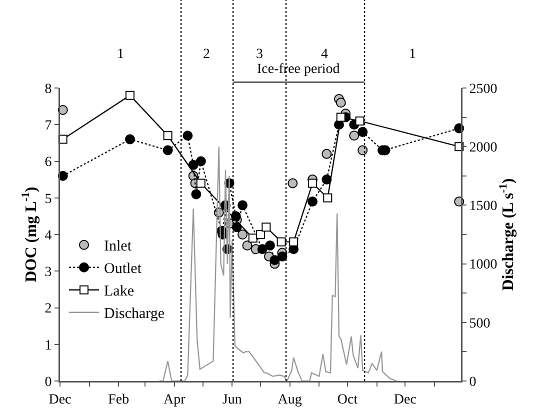  I want to click on x-tick-label: Aug, so click(290, 400).